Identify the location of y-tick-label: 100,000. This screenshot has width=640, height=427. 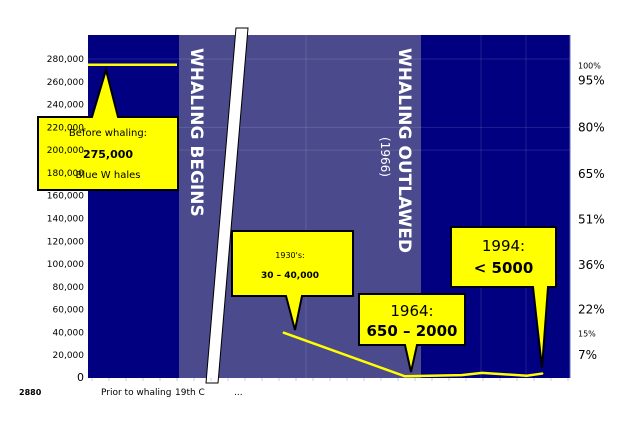
(65, 265).